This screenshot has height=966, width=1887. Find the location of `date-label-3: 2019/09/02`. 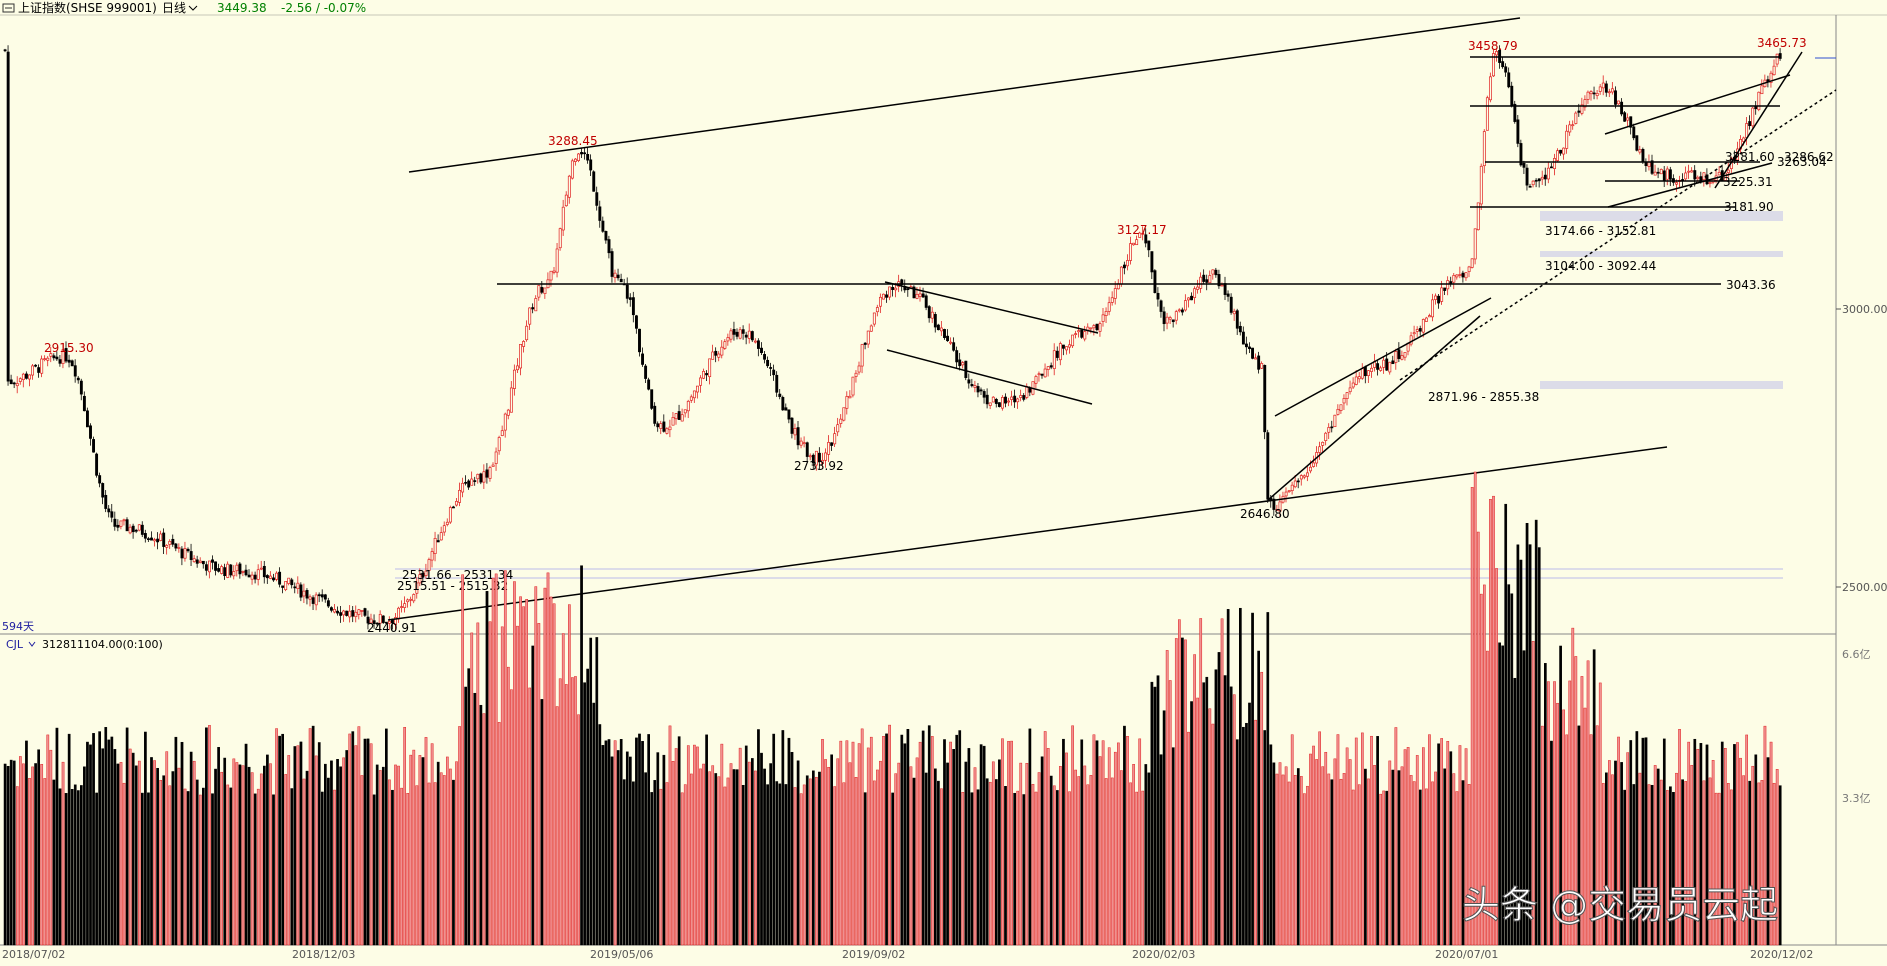

date-label-3: 2019/09/02 is located at coordinates (873, 954).